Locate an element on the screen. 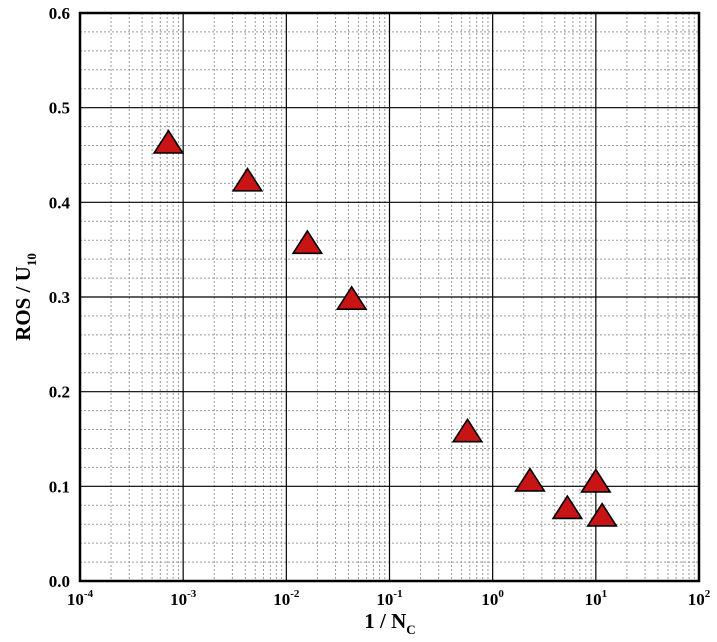 The image size is (717, 642). x-axis-title: 1 / NC is located at coordinates (389, 623).